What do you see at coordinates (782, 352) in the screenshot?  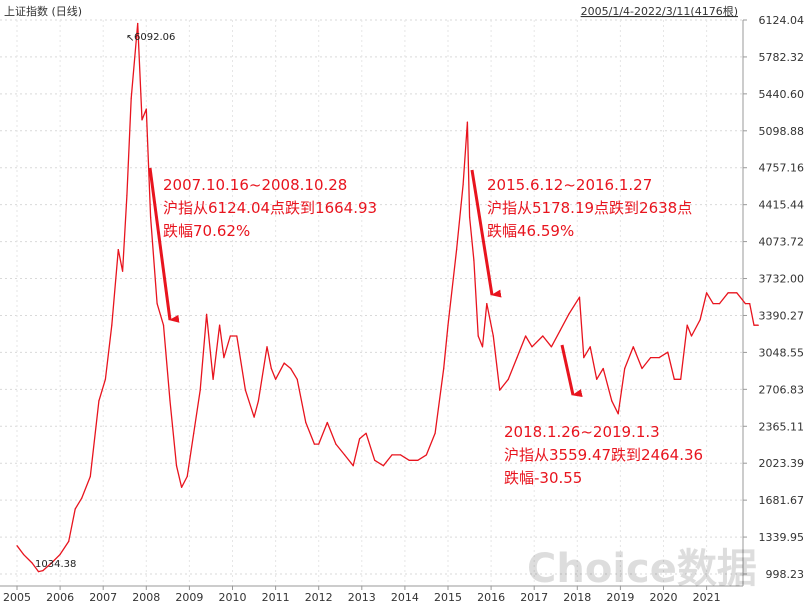 I see `y-tick-label: 3048.55` at bounding box center [782, 352].